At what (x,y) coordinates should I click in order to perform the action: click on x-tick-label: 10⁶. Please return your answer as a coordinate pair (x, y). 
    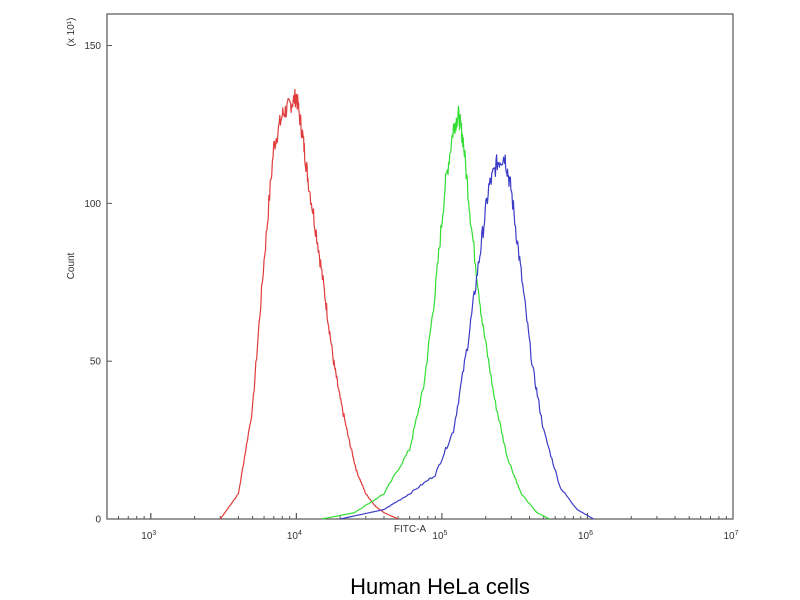
    Looking at the image, I should click on (585, 536).